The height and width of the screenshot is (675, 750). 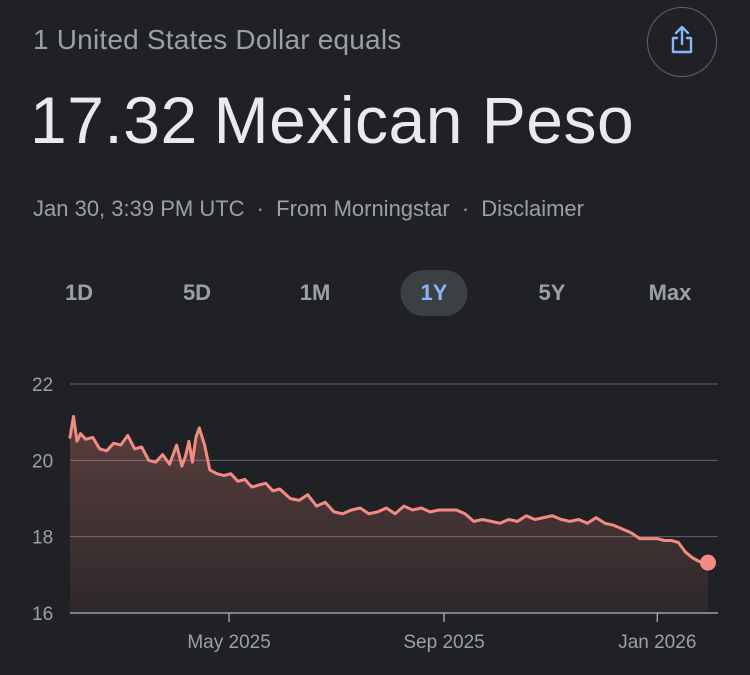 I want to click on tab-1y: 1Y, so click(x=434, y=293).